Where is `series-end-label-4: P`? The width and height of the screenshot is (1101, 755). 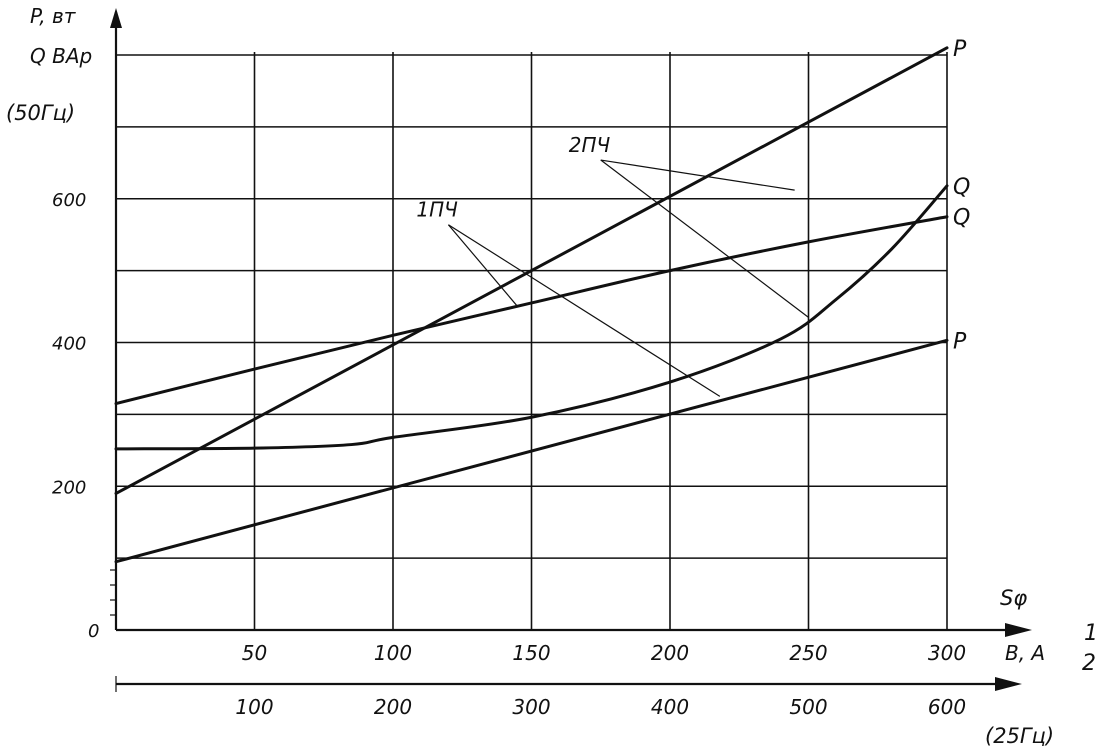
series-end-label-4: P is located at coordinates (960, 341).